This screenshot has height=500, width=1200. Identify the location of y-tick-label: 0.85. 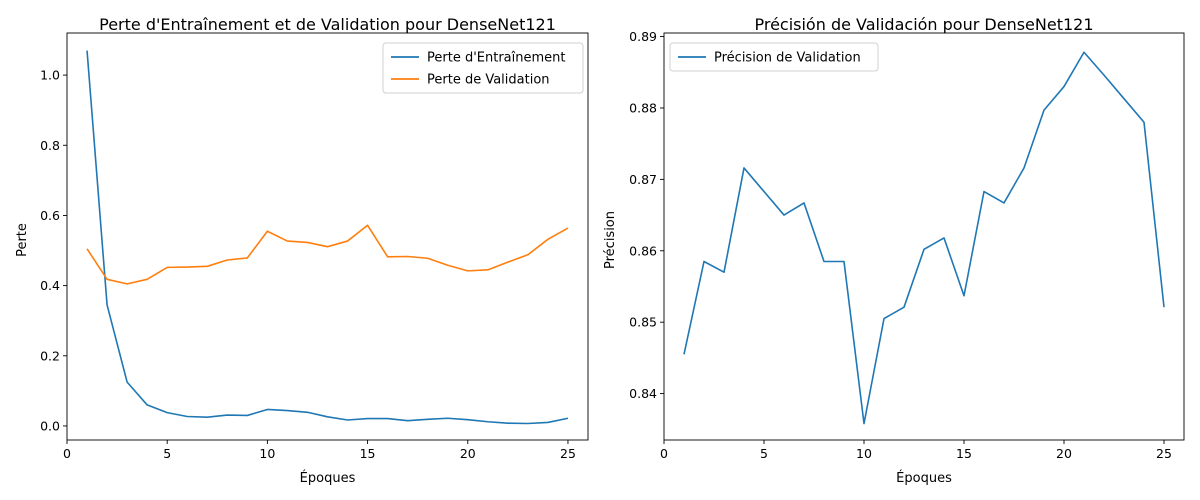
(643, 322).